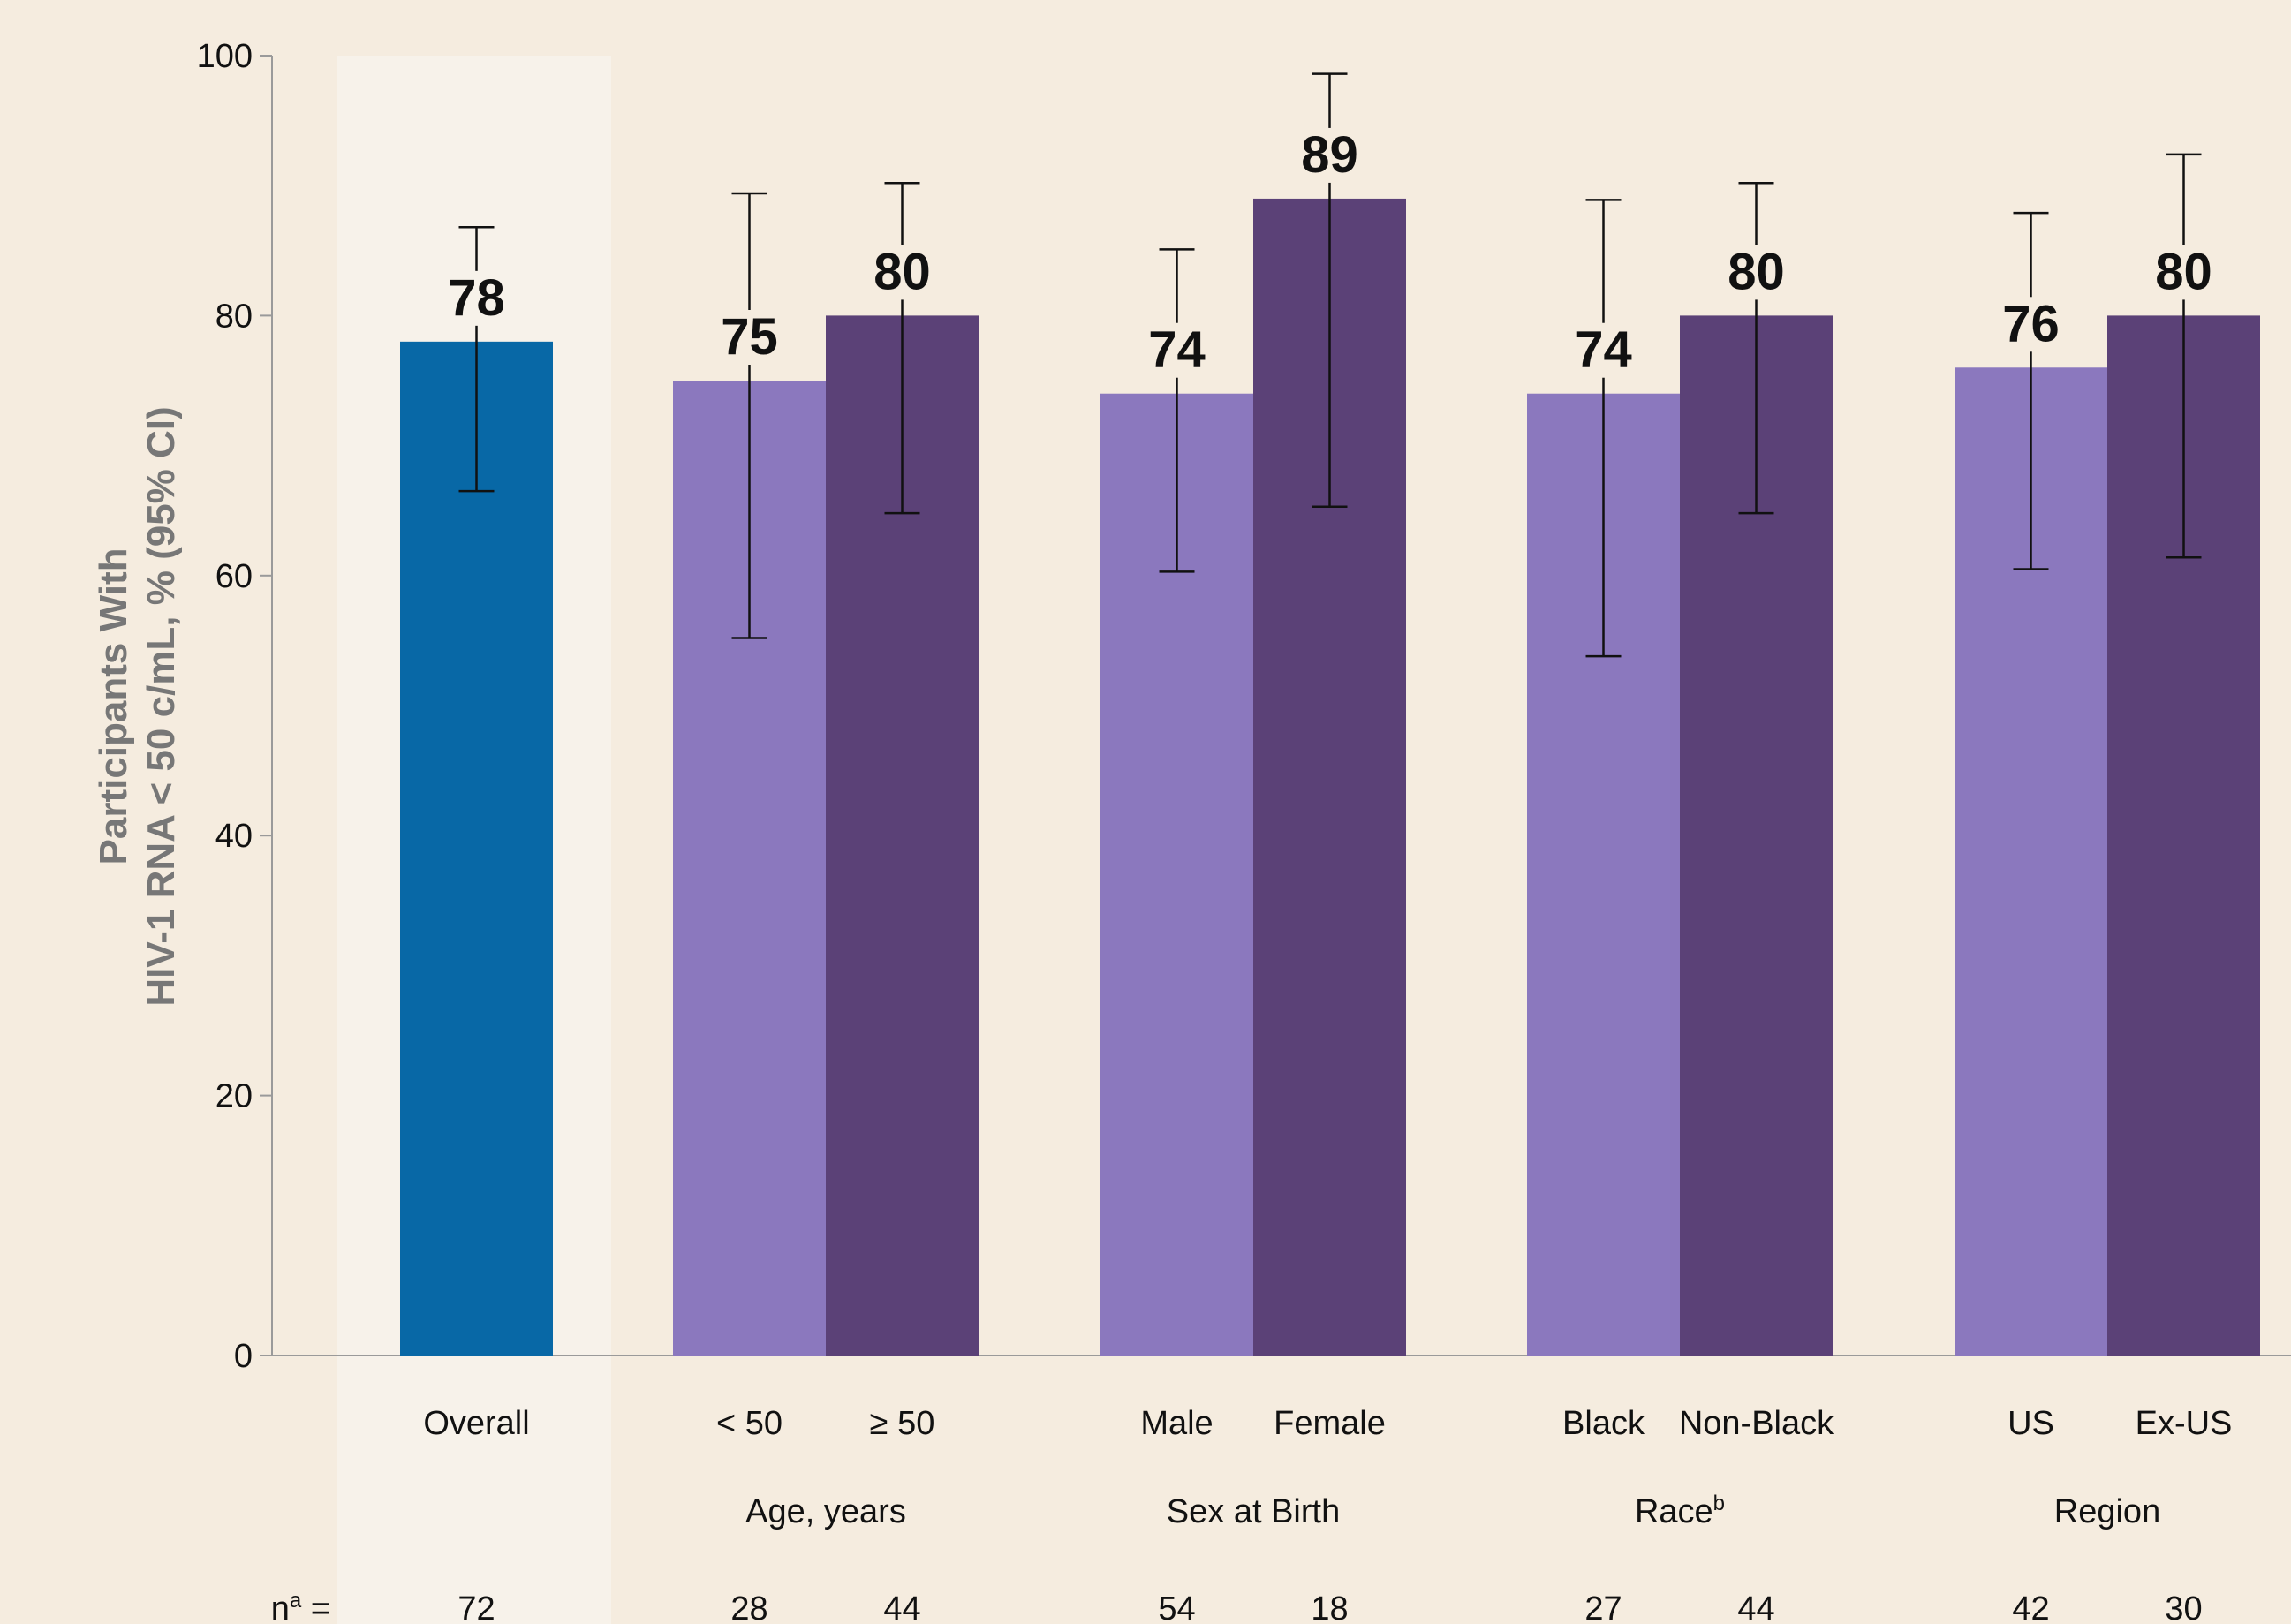 The height and width of the screenshot is (1624, 2291). What do you see at coordinates (476, 1607) in the screenshot?
I see `n-value: 72` at bounding box center [476, 1607].